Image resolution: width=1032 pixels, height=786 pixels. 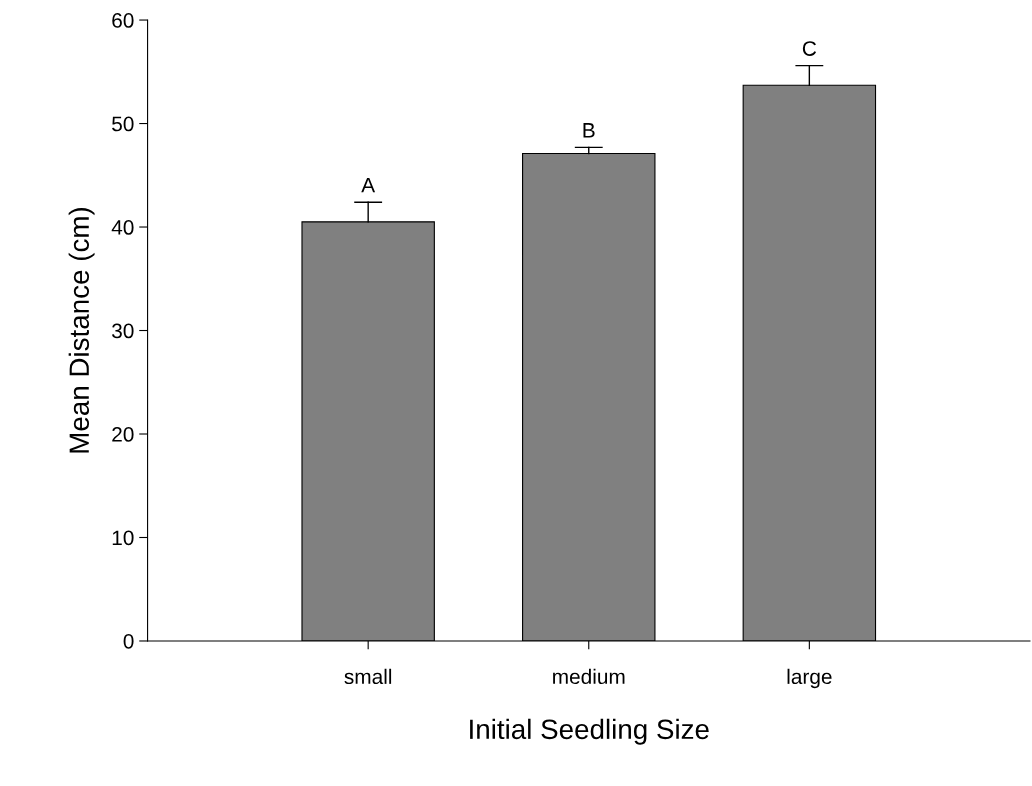 What do you see at coordinates (81, 330) in the screenshot?
I see `y-axis-title: Mean Distance (cm)` at bounding box center [81, 330].